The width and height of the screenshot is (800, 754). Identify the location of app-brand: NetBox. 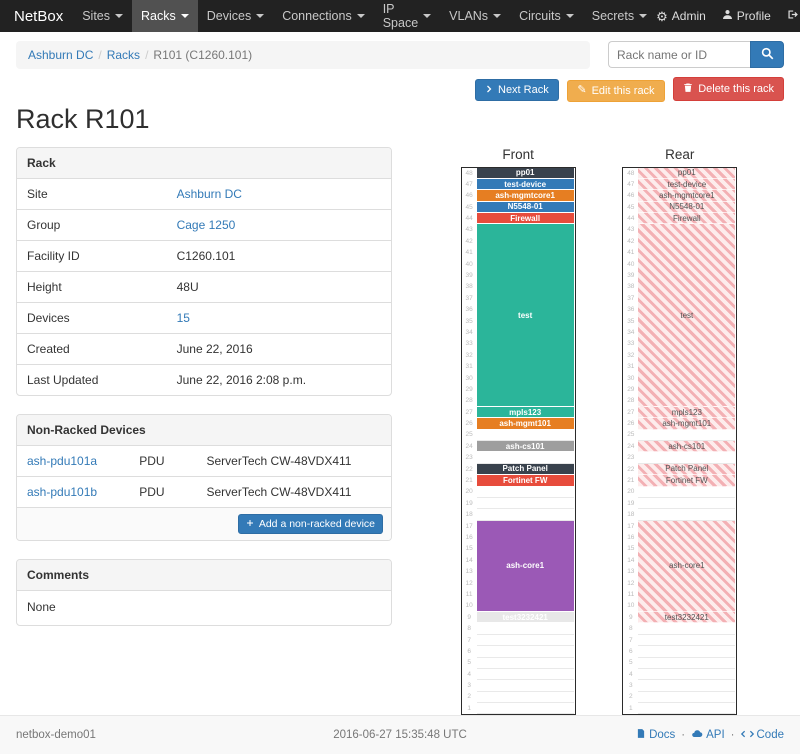
(39, 16).